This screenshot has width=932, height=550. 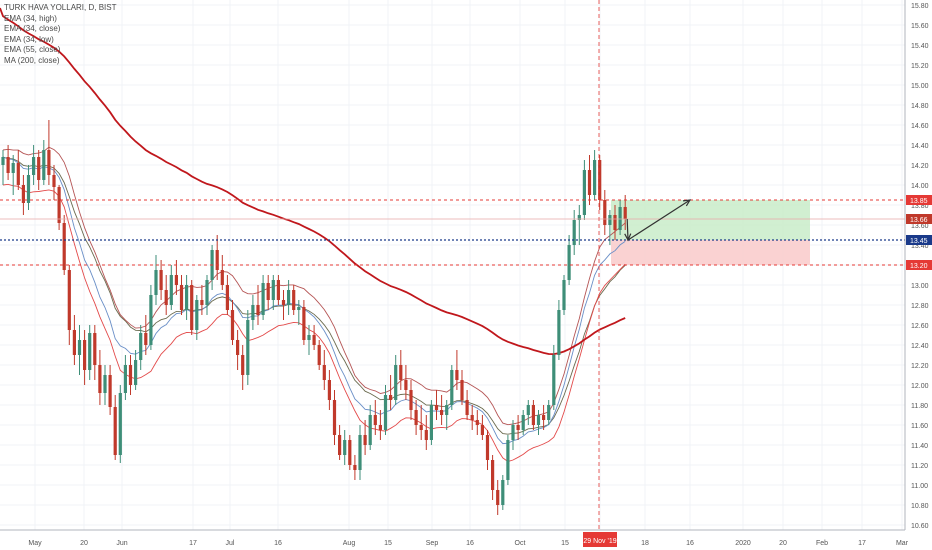 I want to click on target-price-label: 13.85, so click(x=919, y=201).